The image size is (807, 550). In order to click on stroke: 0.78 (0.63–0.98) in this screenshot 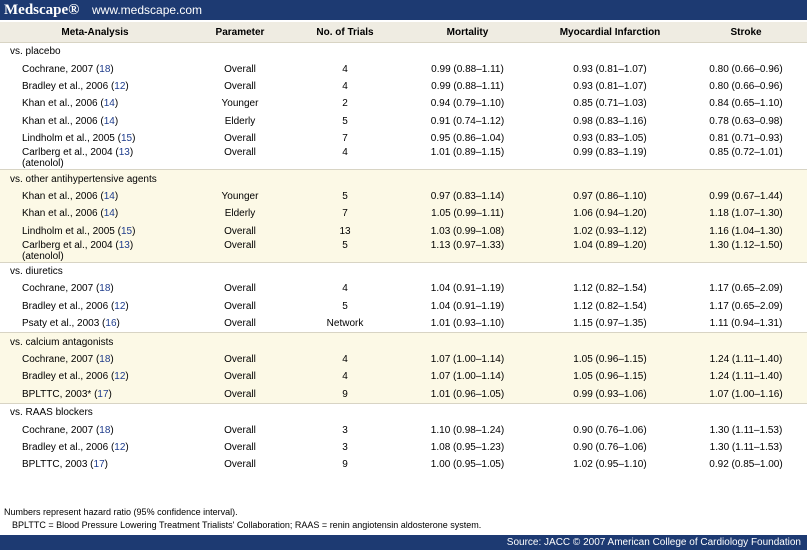, I will do `click(746, 121)`.